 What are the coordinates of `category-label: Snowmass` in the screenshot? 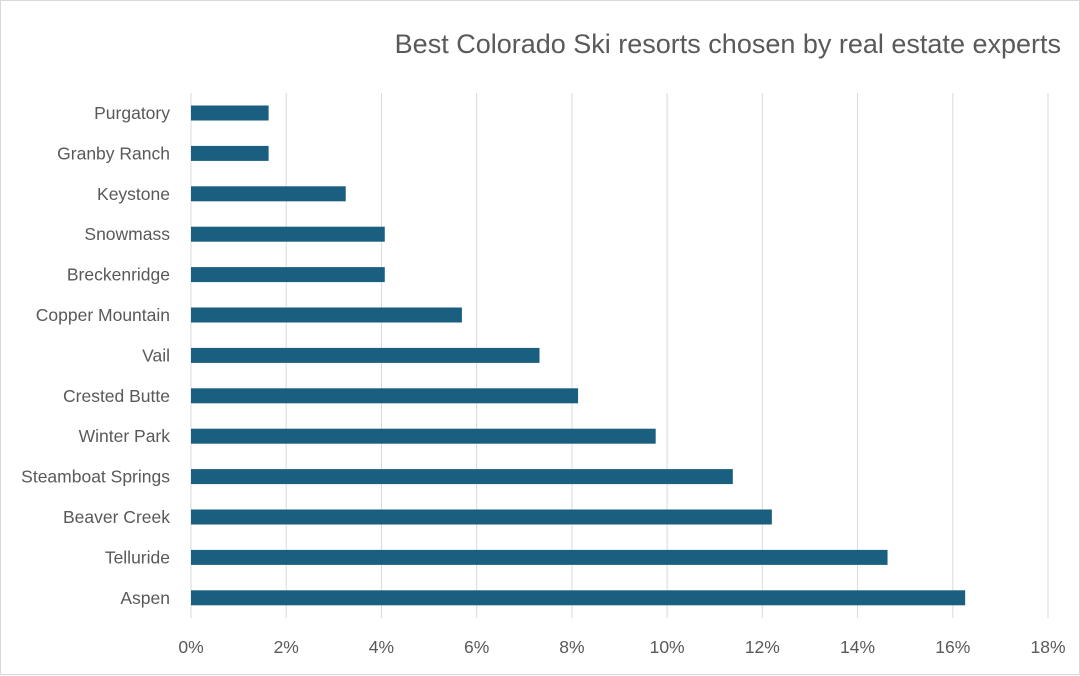 It's located at (127, 234).